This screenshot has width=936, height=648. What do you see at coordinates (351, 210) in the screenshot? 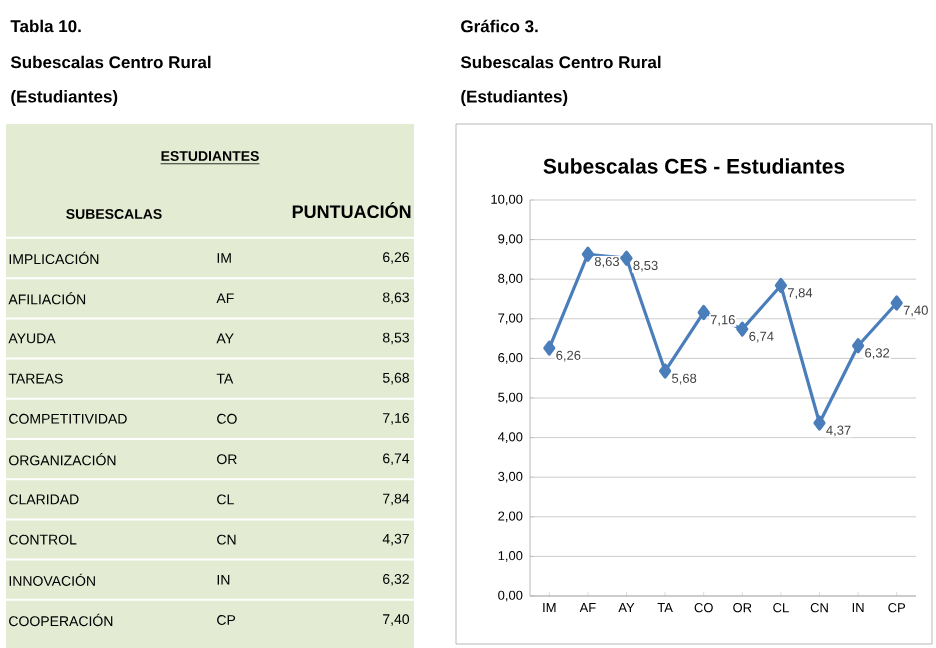
I see `text: PUNTUACIÓN` at bounding box center [351, 210].